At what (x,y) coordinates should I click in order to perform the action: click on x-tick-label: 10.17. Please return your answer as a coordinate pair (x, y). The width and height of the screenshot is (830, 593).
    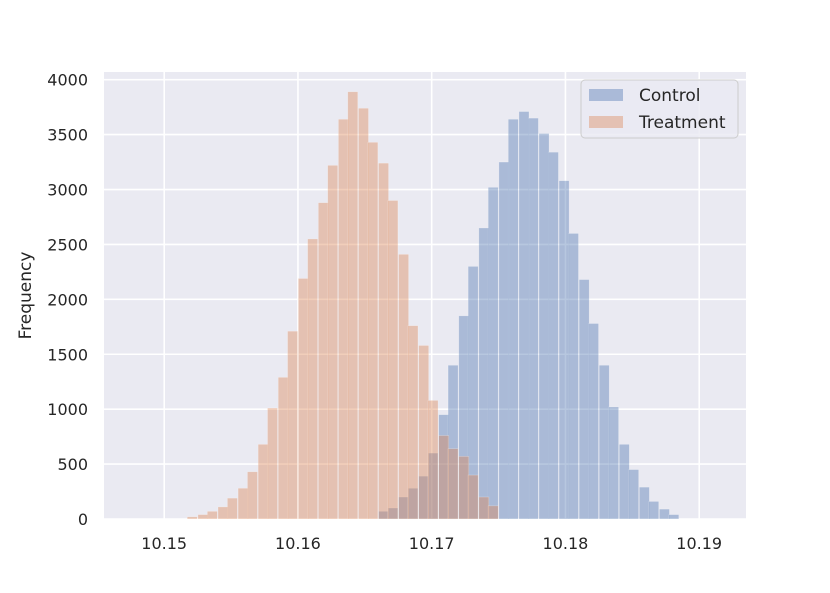
    Looking at the image, I should click on (432, 543).